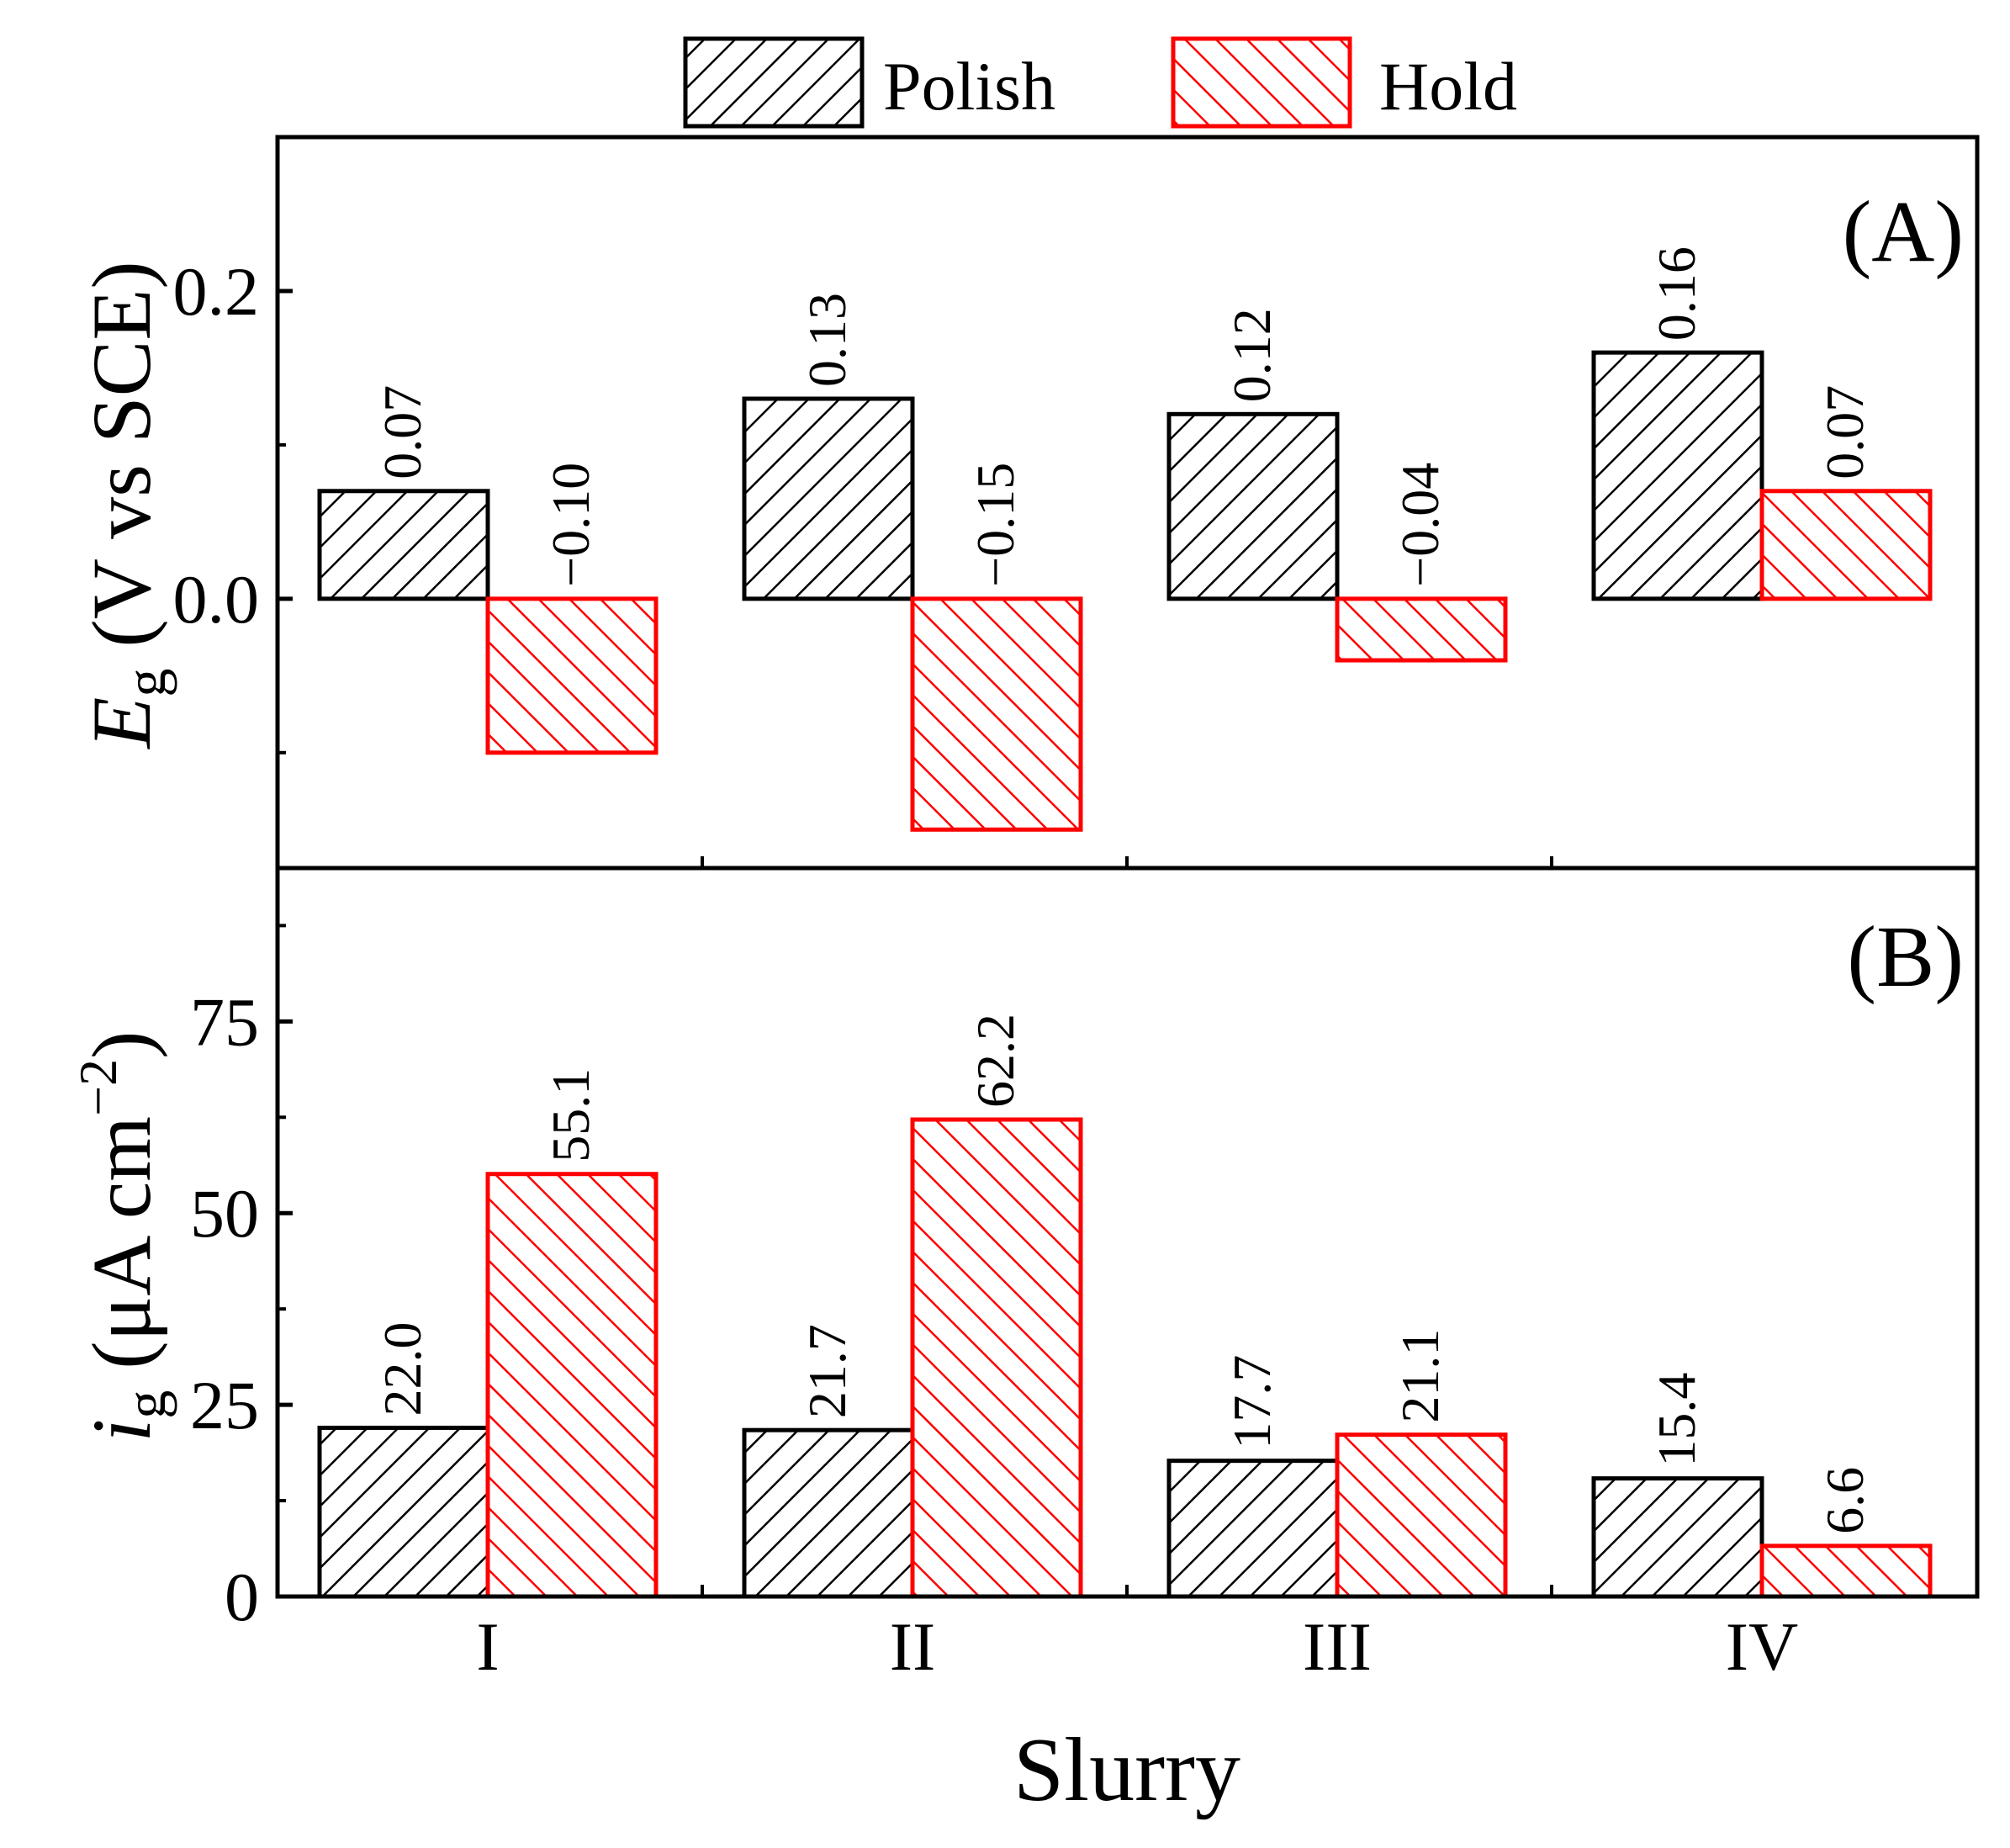 This screenshot has width=2010, height=1848. I want to click on bar-label-hold-i: −0.10, so click(570, 525).